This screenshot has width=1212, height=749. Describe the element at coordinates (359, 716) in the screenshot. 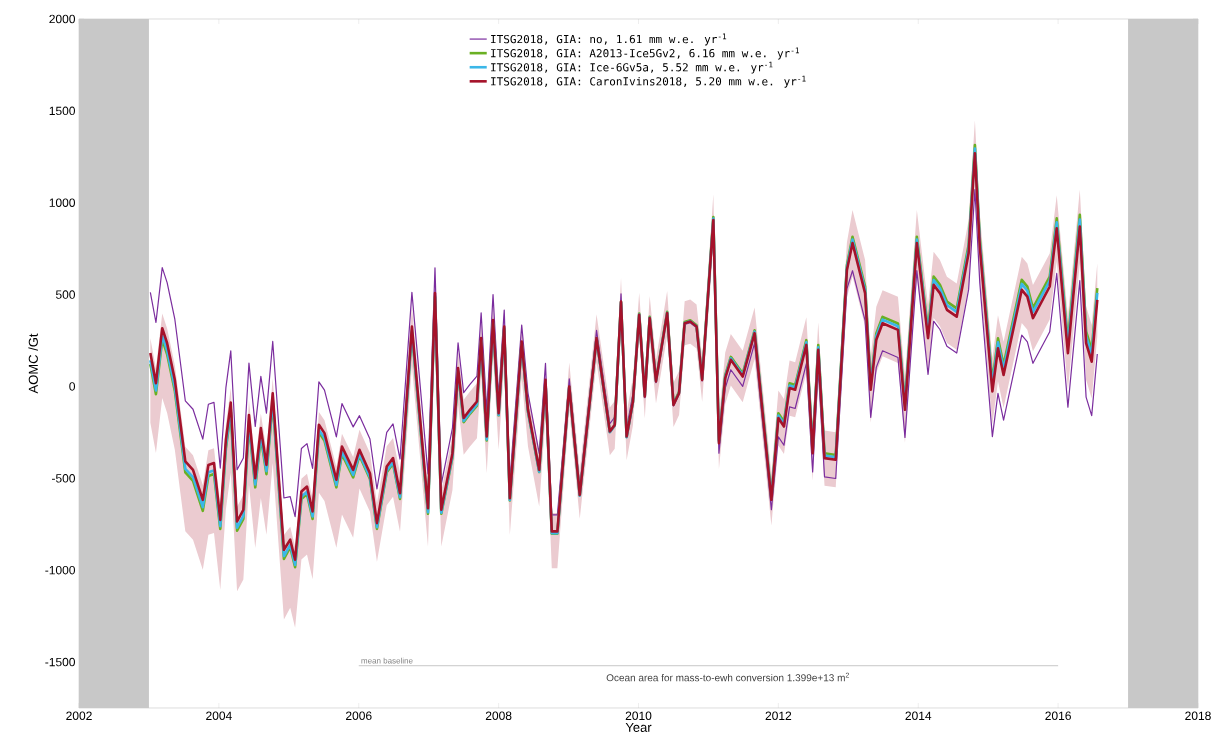

I see `x-tick-label: 2006` at that location.